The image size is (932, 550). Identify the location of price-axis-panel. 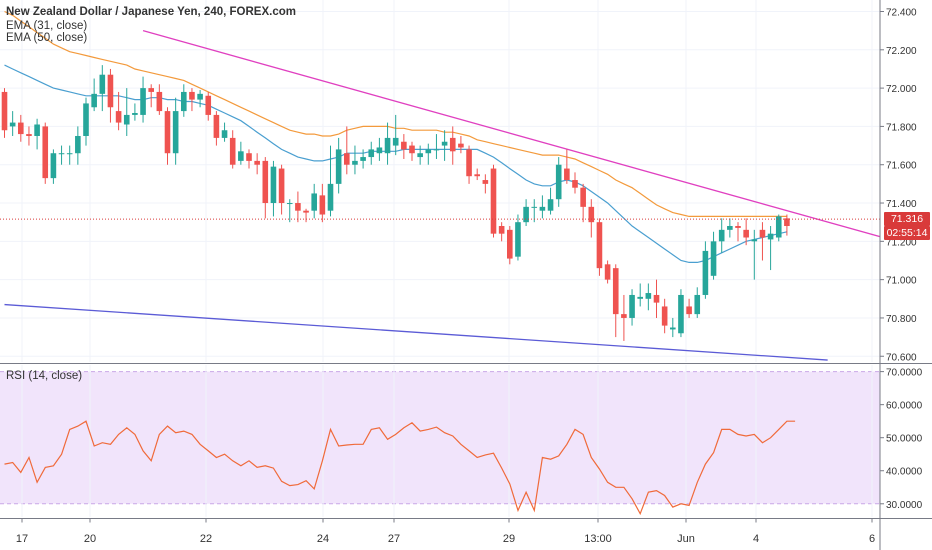
(906, 275).